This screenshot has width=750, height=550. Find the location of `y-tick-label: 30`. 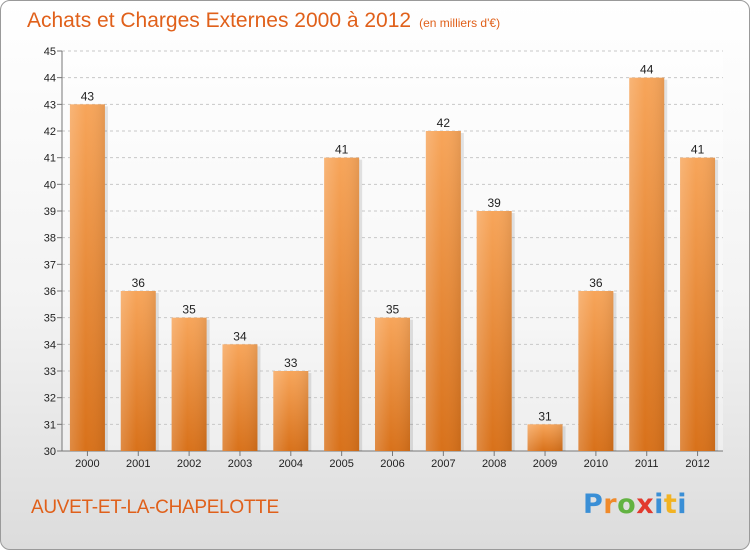

y-tick-label: 30 is located at coordinates (50, 452).